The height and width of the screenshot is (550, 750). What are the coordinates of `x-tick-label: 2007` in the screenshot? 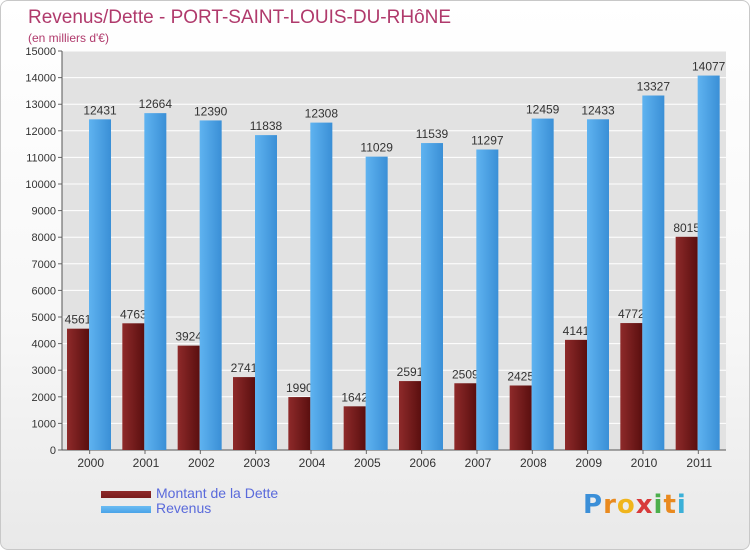 It's located at (478, 463).